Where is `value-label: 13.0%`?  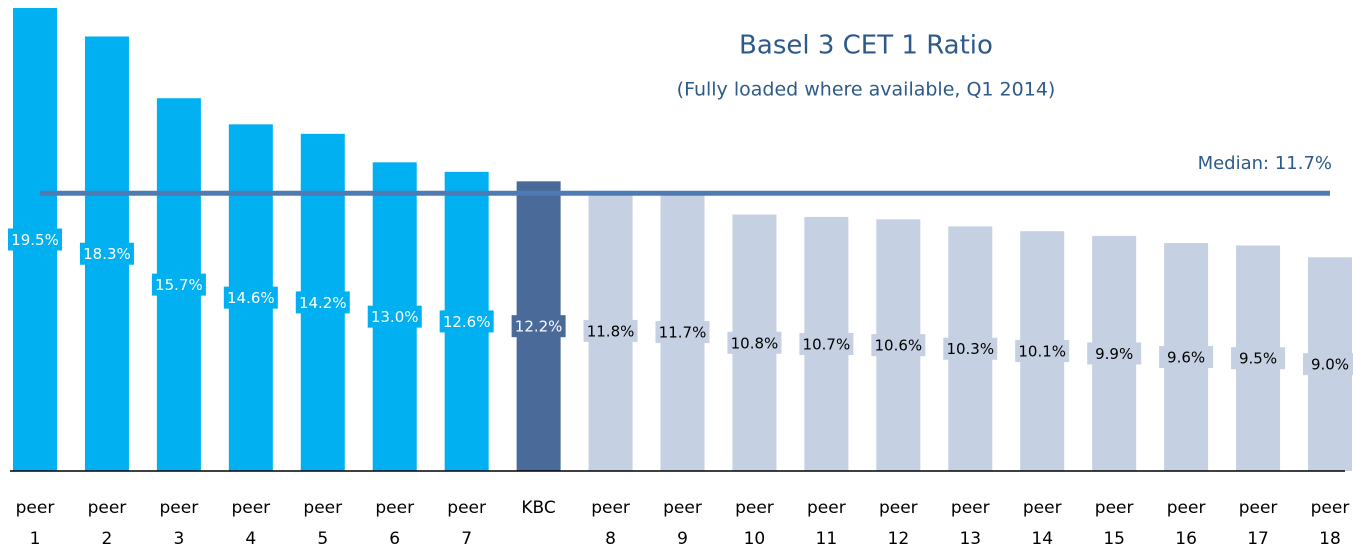
value-label: 13.0% is located at coordinates (395, 317).